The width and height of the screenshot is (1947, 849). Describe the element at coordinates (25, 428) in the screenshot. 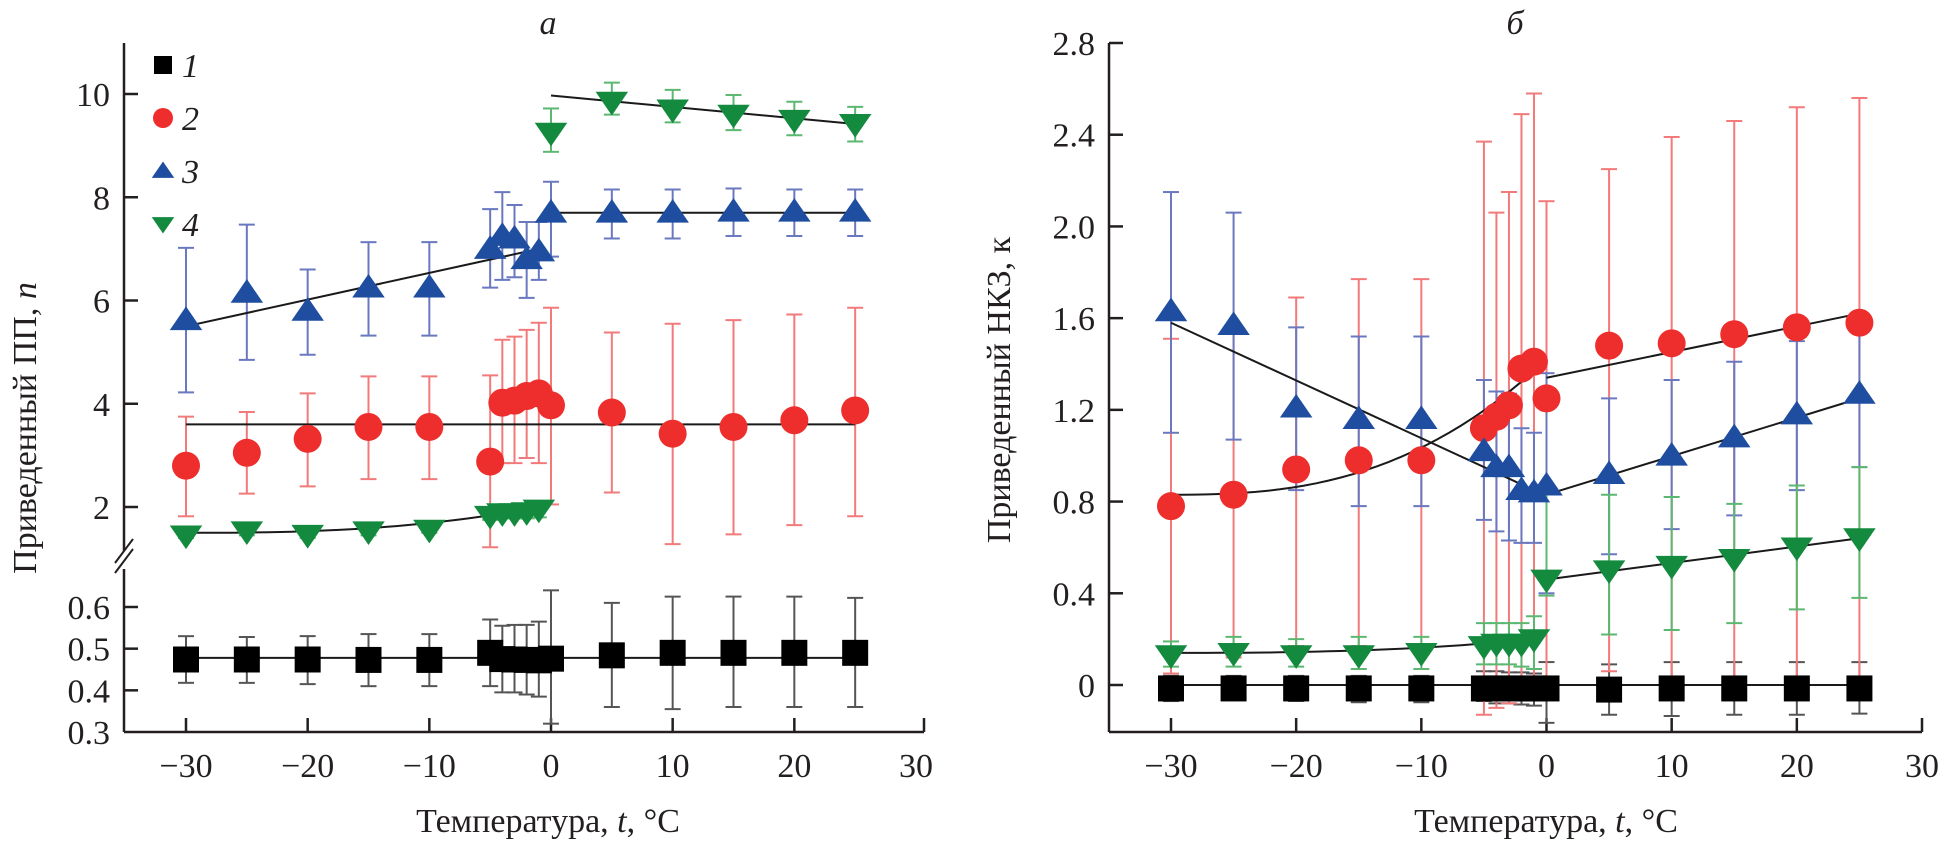

I see `panel-a-y-axis-title: Приведенный ПП, n` at that location.